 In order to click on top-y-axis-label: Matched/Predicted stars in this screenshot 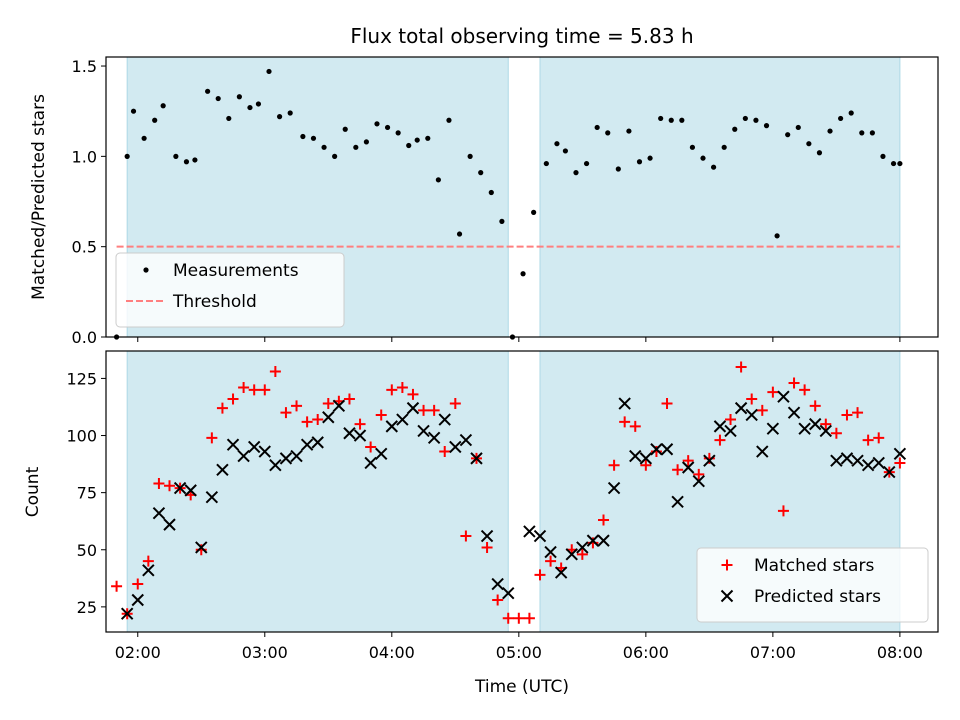, I will do `click(39, 197)`.